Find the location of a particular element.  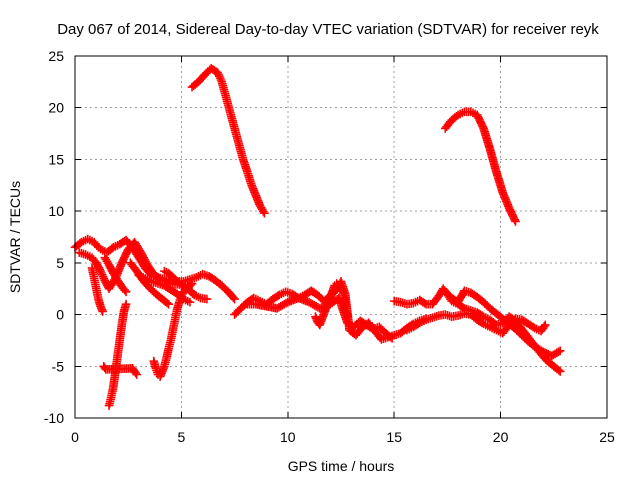

series-mid-spikes is located at coordinates (331, 304).